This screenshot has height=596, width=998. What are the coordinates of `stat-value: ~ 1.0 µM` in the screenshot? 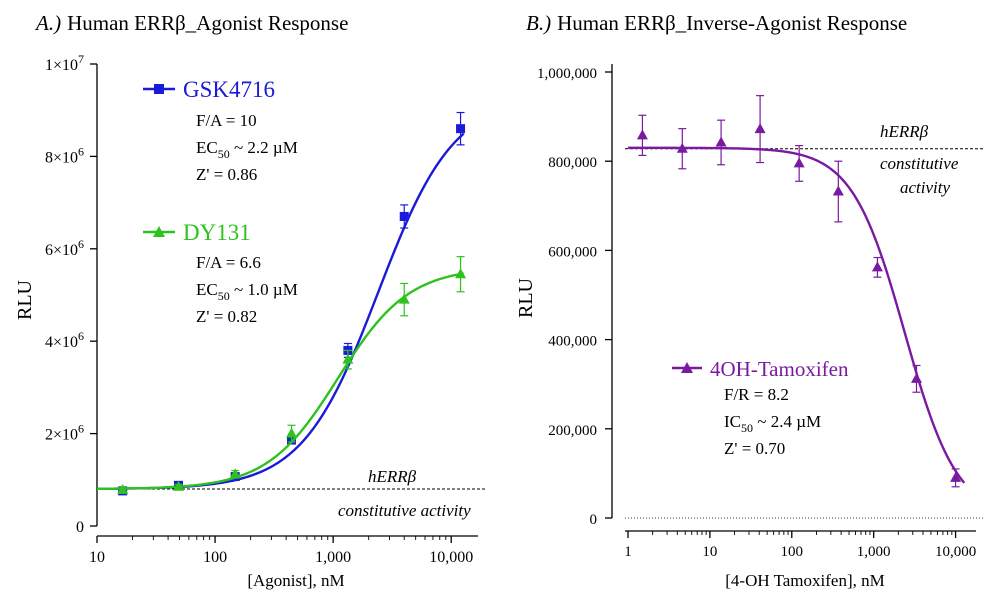 It's located at (264, 289).